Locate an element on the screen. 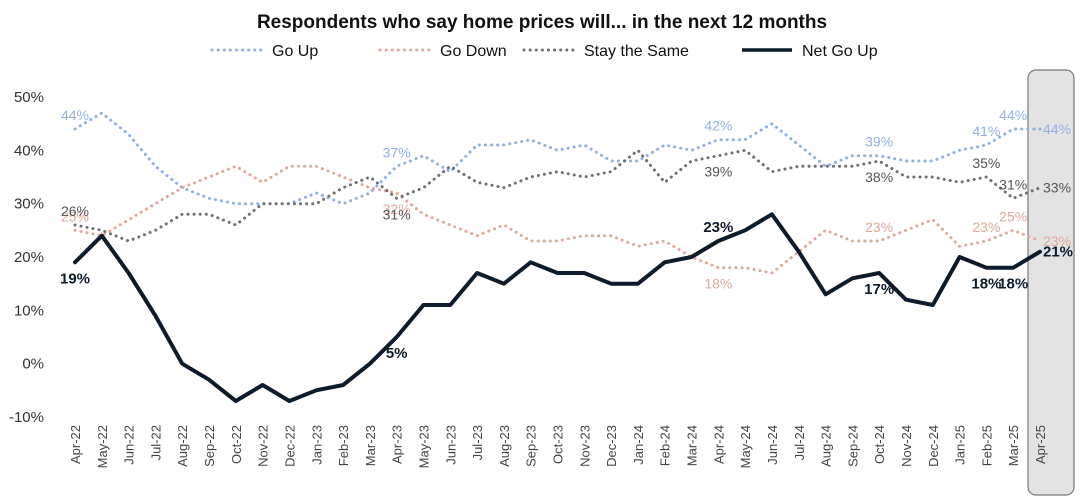 The image size is (1080, 498). y-tick-label: 20% is located at coordinates (29, 257).